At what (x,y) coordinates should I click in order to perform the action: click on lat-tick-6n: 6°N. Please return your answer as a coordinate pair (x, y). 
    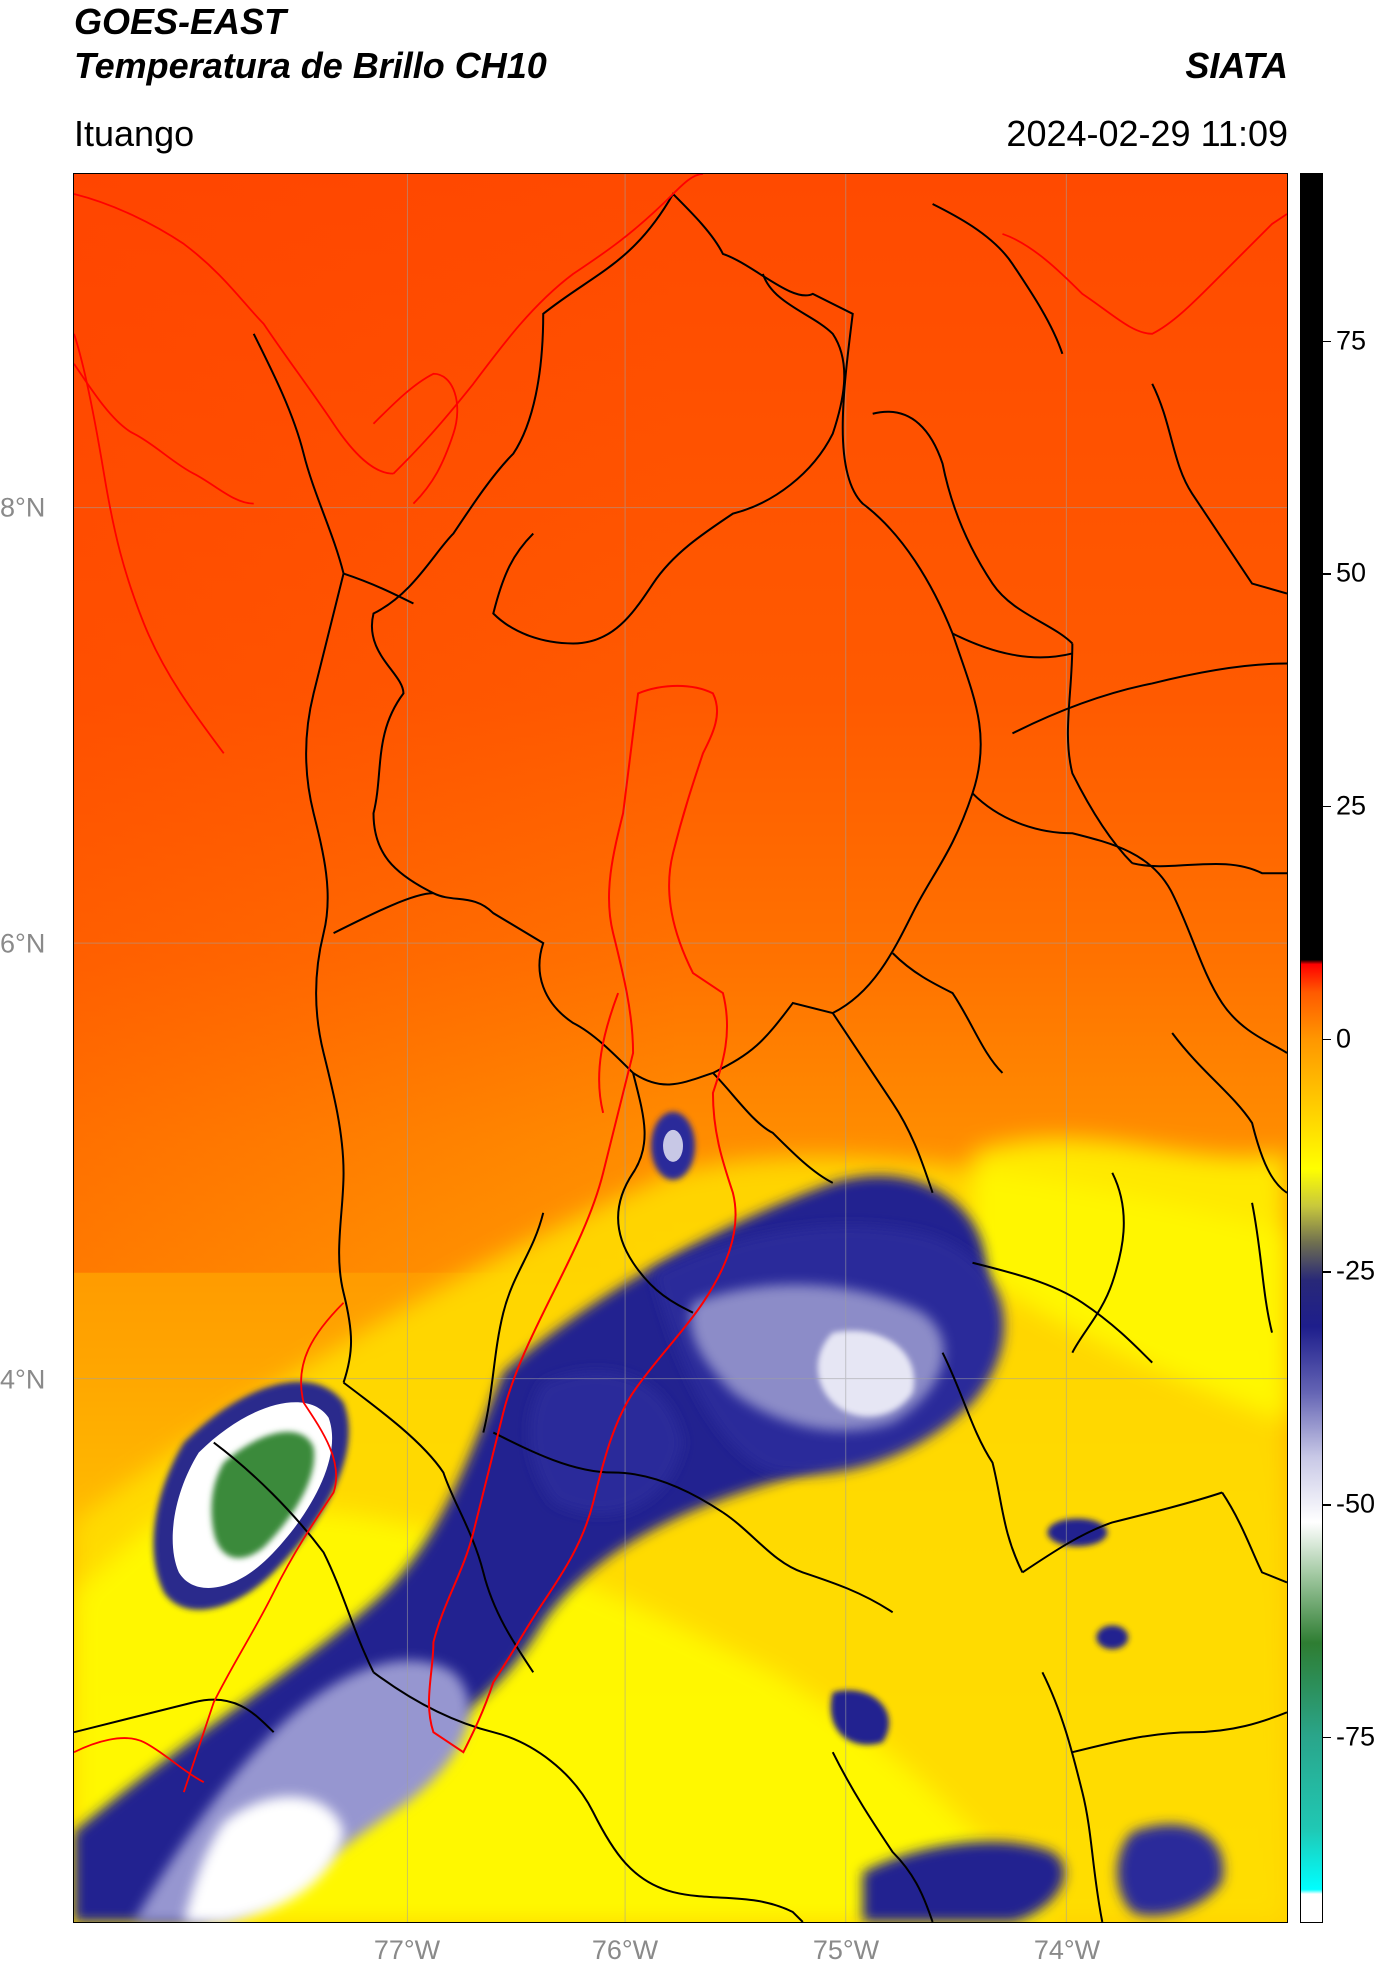
    Looking at the image, I should click on (23, 943).